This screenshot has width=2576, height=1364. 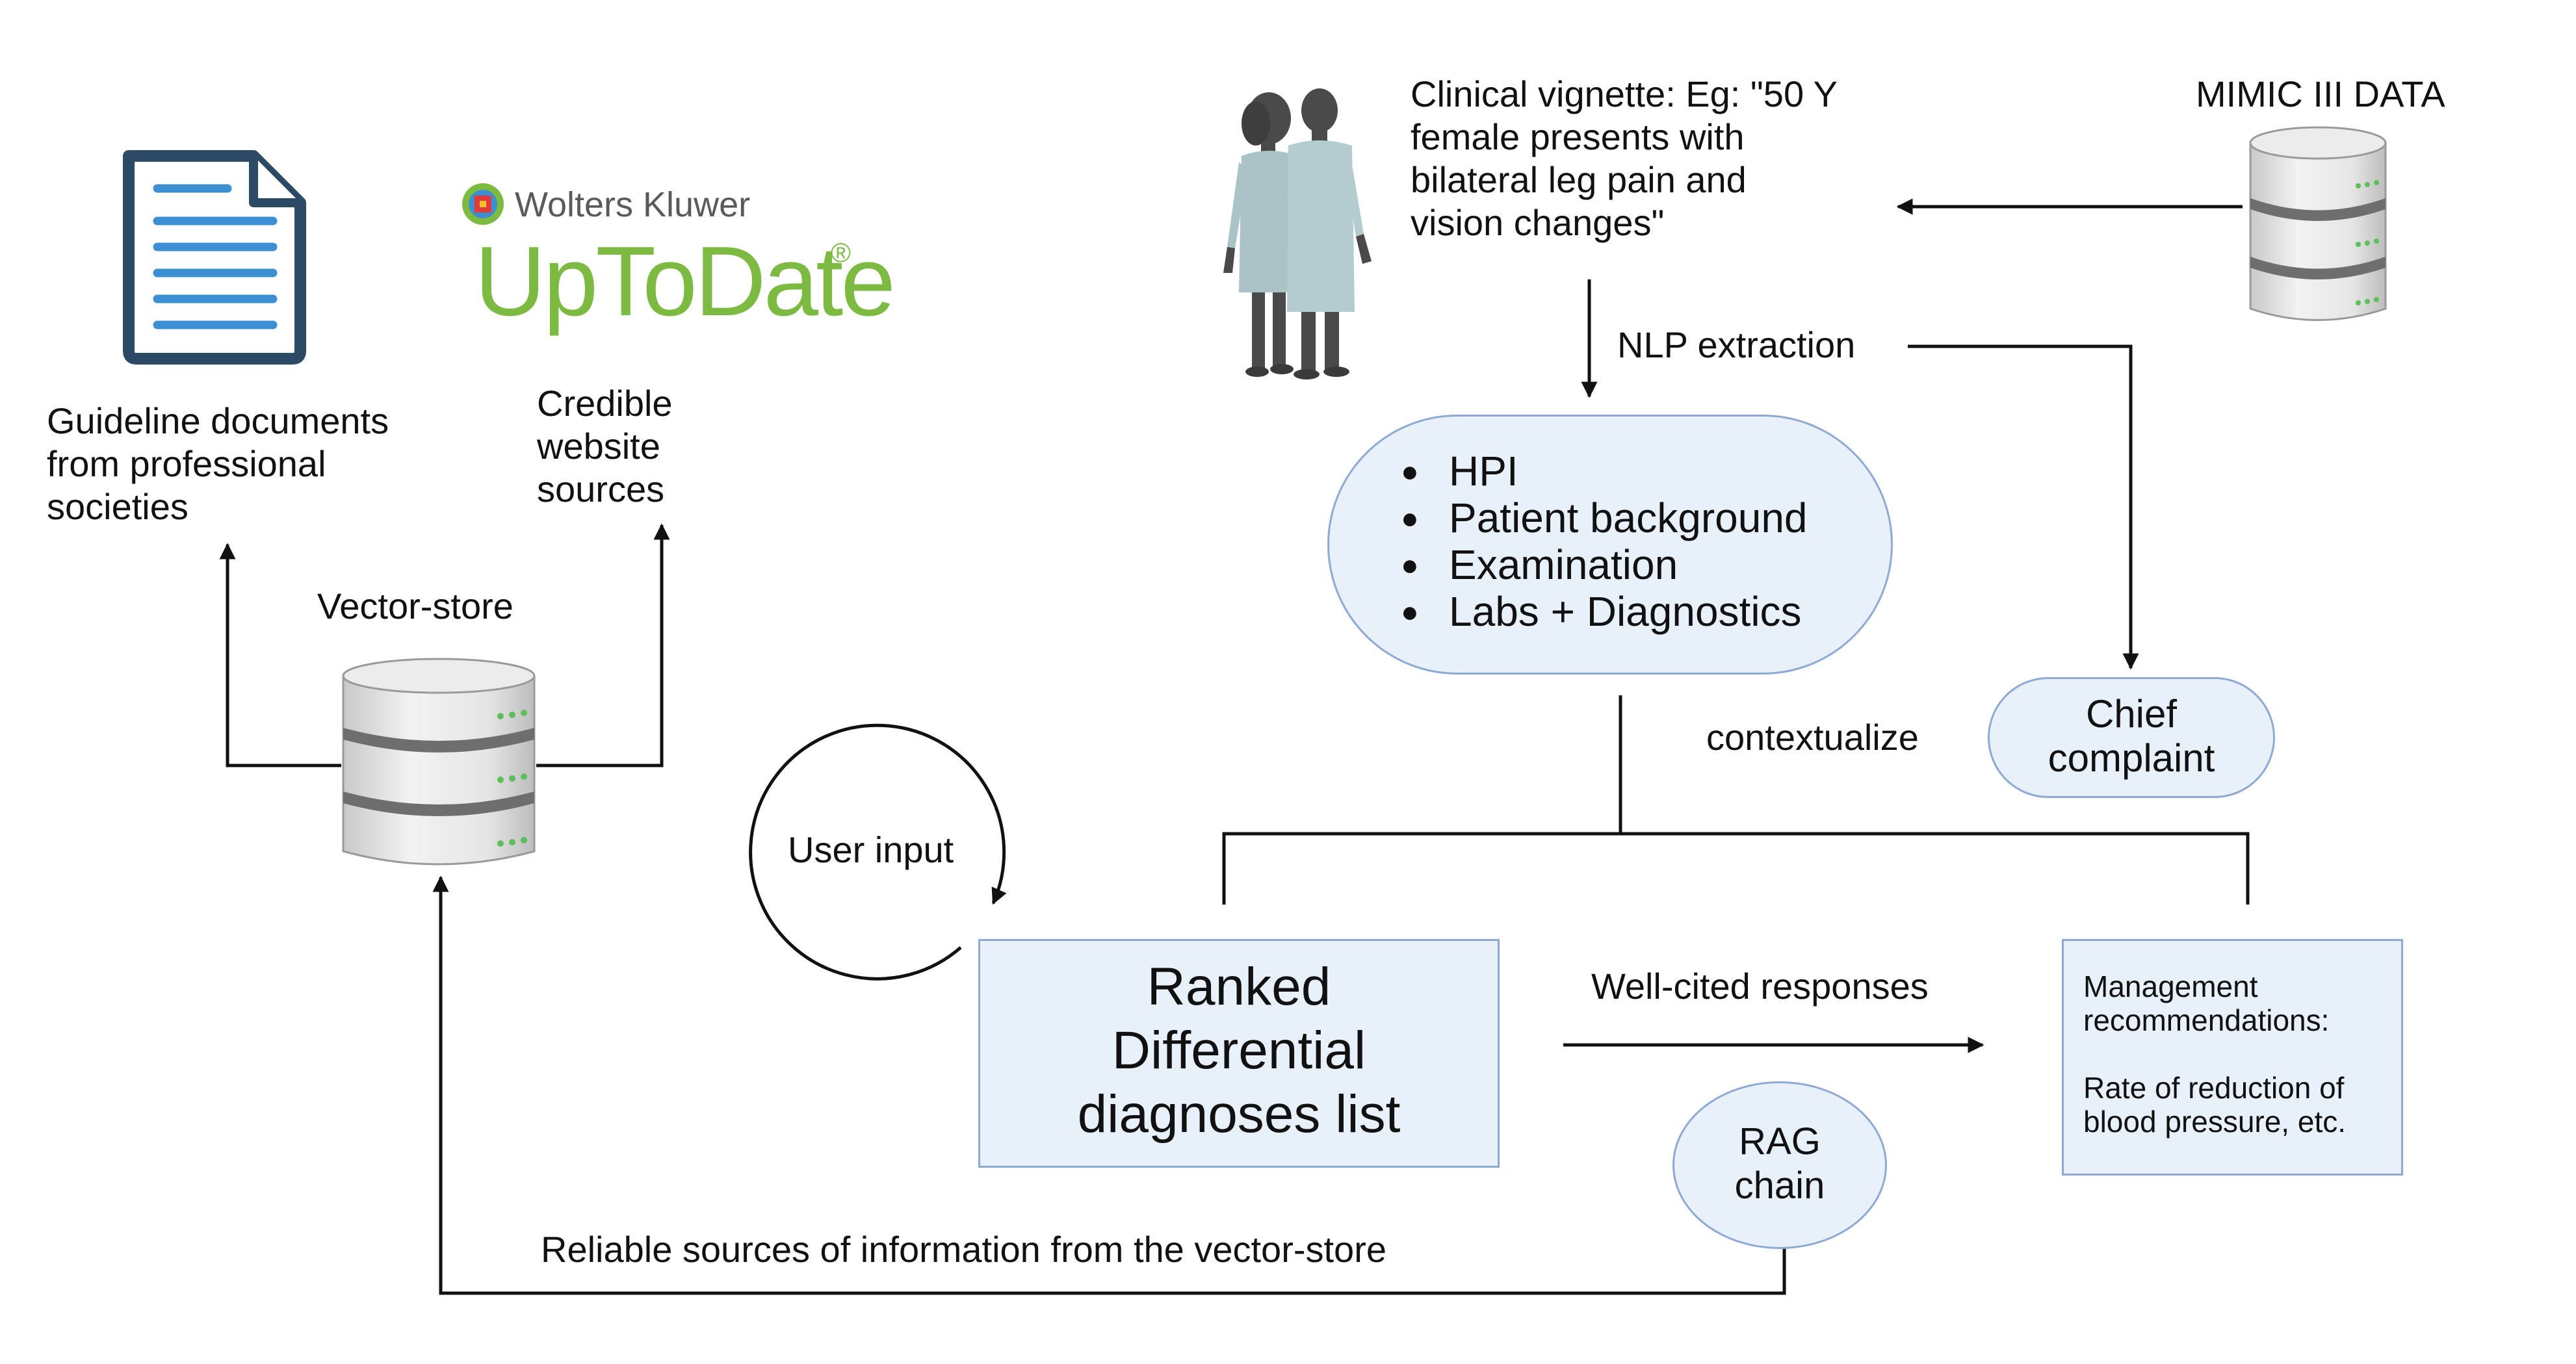 What do you see at coordinates (1792, 987) in the screenshot?
I see `well-cited-responses-label: Well-cited responses` at bounding box center [1792, 987].